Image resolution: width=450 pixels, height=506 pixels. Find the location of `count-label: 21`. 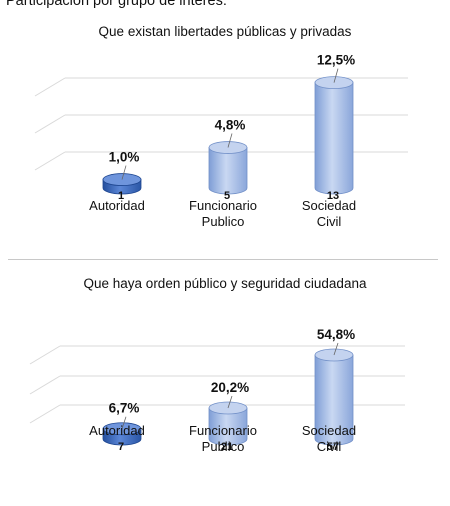

count-label: 21 is located at coordinates (227, 447).